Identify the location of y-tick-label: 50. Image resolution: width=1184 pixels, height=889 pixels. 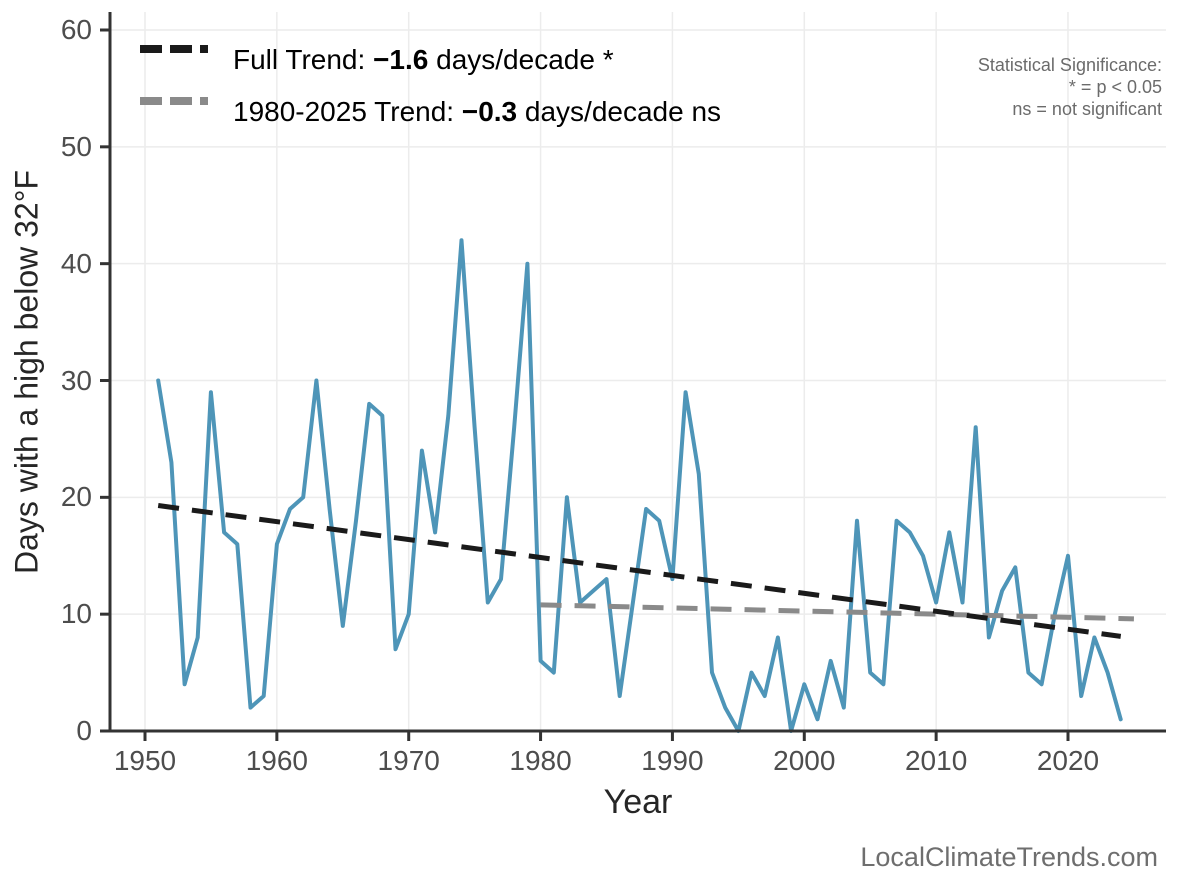
(76, 146).